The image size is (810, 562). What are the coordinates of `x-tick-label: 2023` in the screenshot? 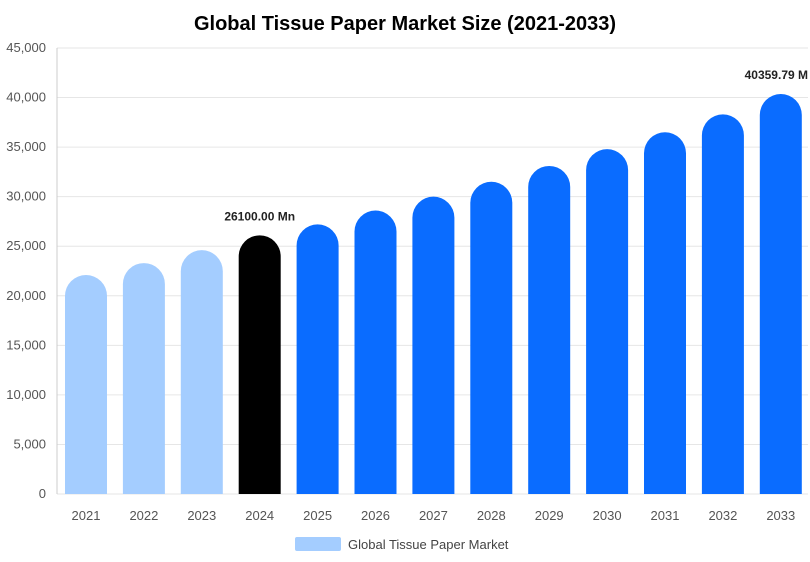 It's located at (201, 515).